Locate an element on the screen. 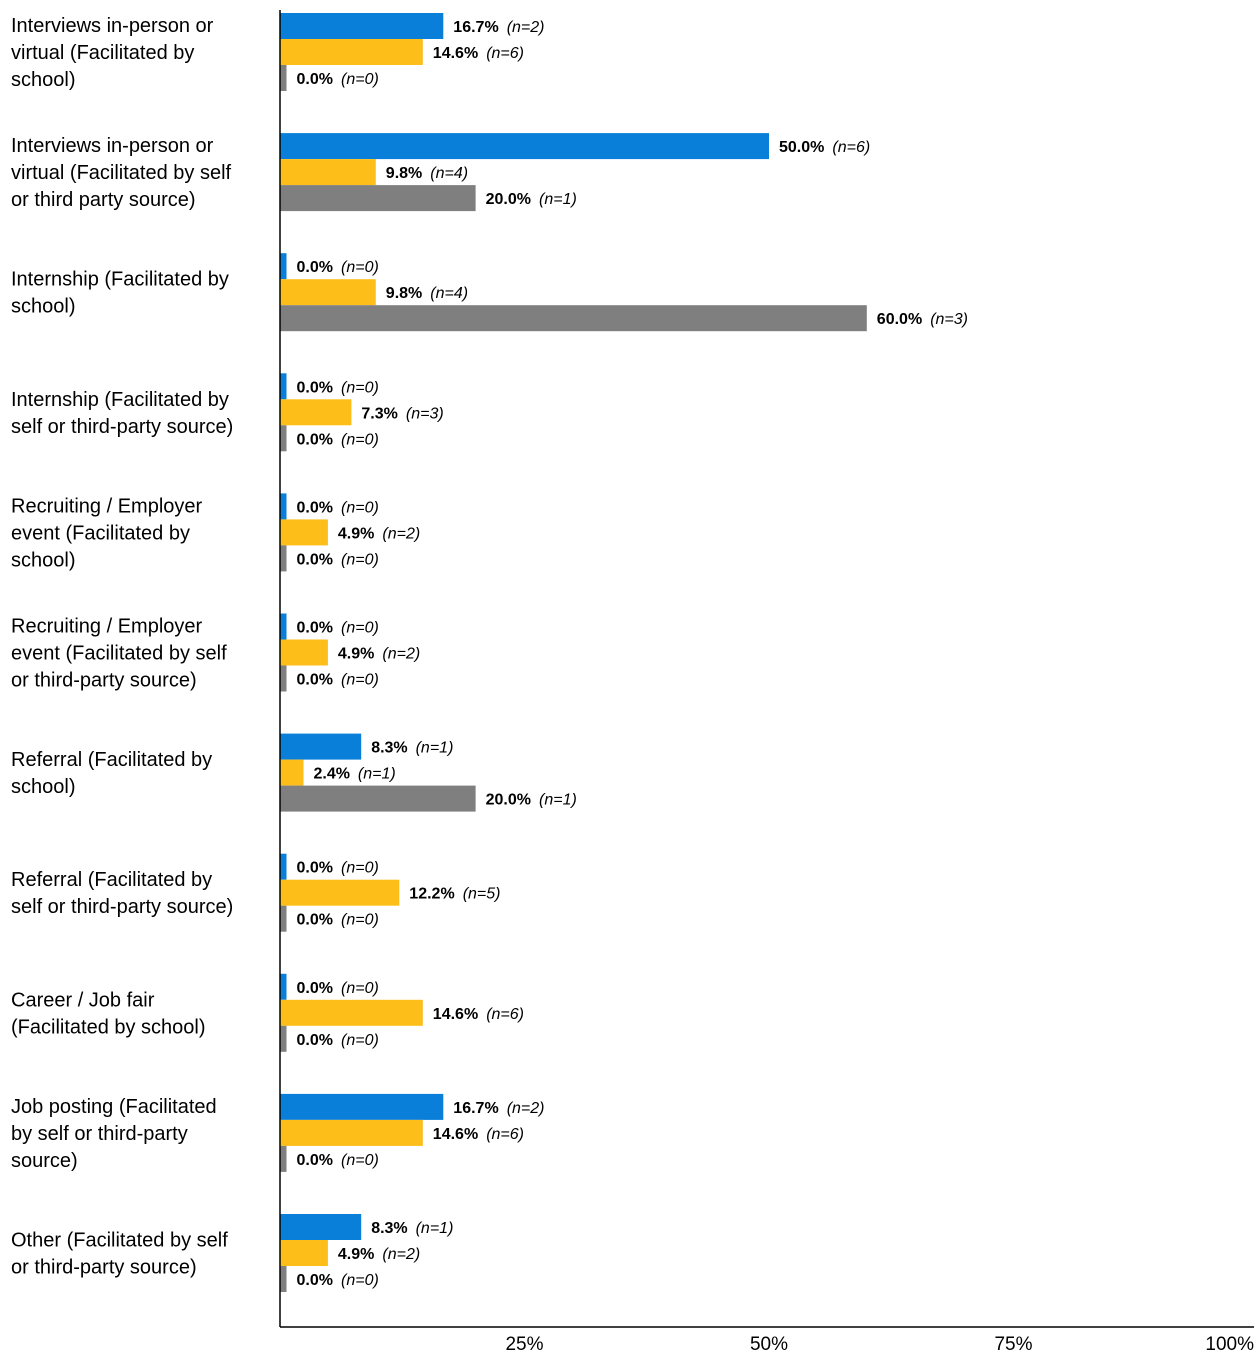 The height and width of the screenshot is (1354, 1258). n-label: (n=4) is located at coordinates (449, 173).